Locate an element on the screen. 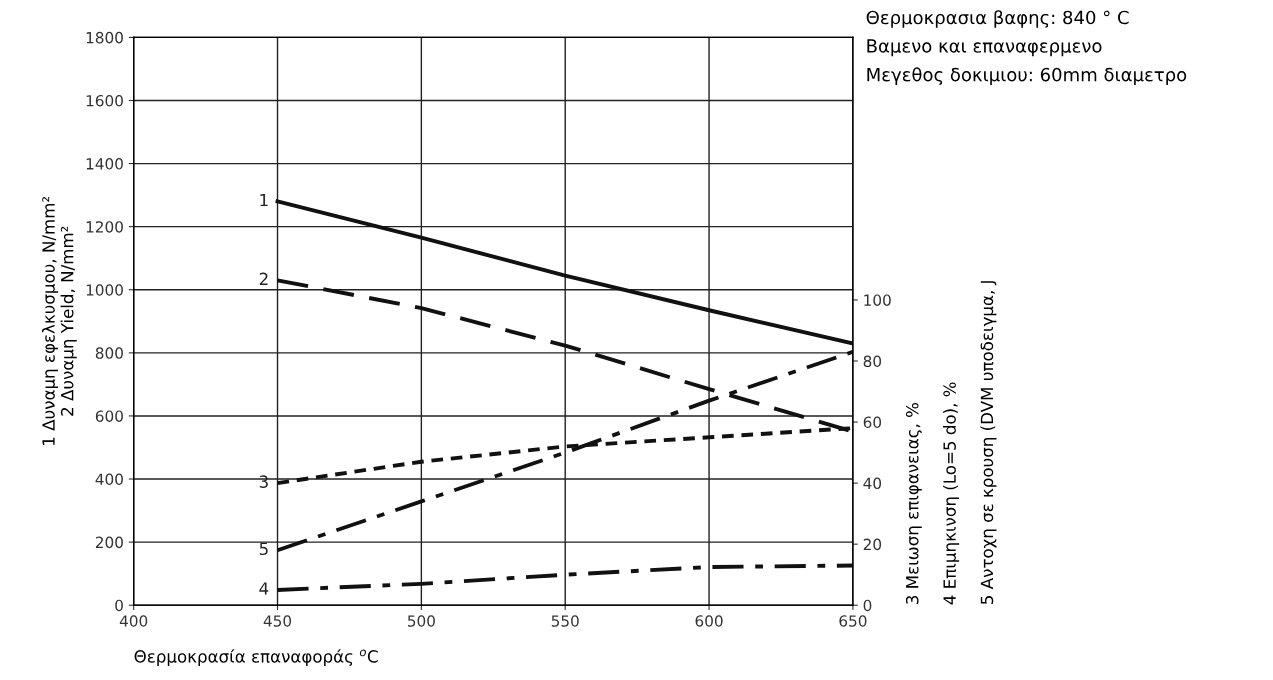 The height and width of the screenshot is (680, 1273). x-tick-label: 400 is located at coordinates (133, 621).